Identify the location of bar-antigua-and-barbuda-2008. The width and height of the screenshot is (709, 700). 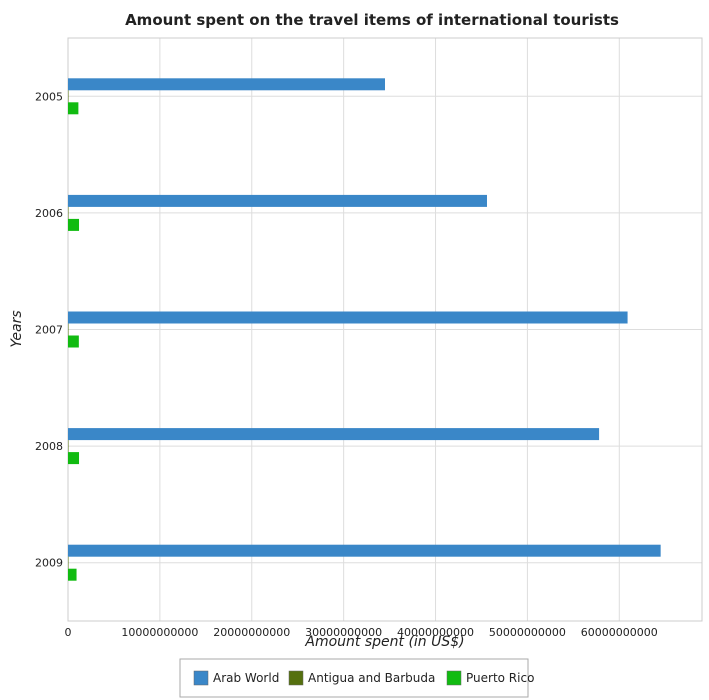
(68, 446).